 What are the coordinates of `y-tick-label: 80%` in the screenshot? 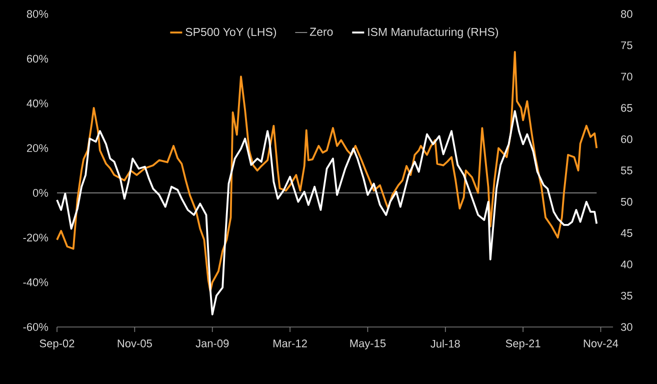 It's located at (37, 14).